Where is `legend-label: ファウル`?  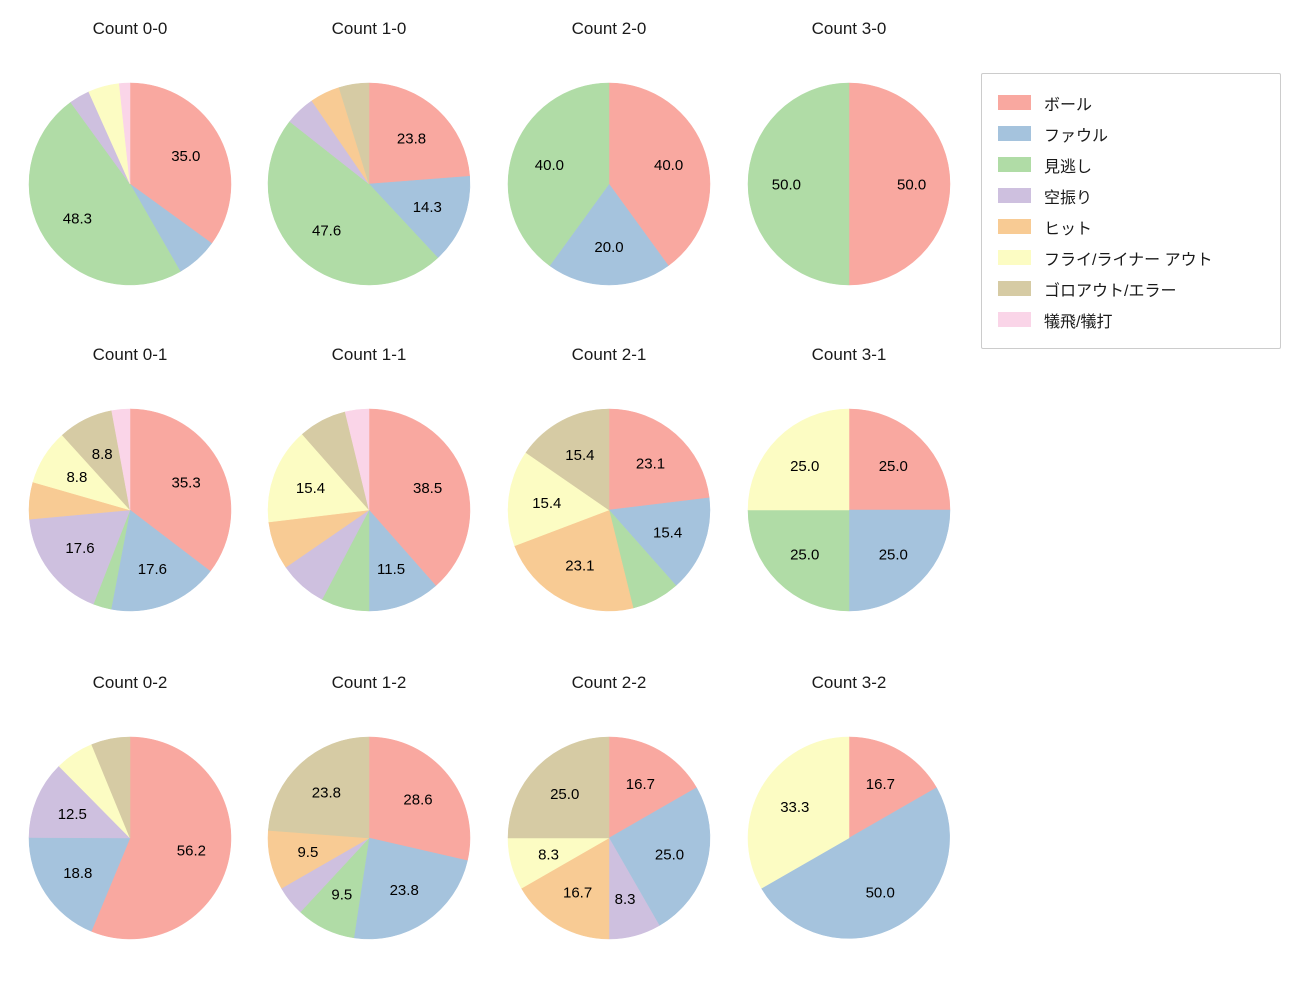
legend-label: ファウル is located at coordinates (1076, 136).